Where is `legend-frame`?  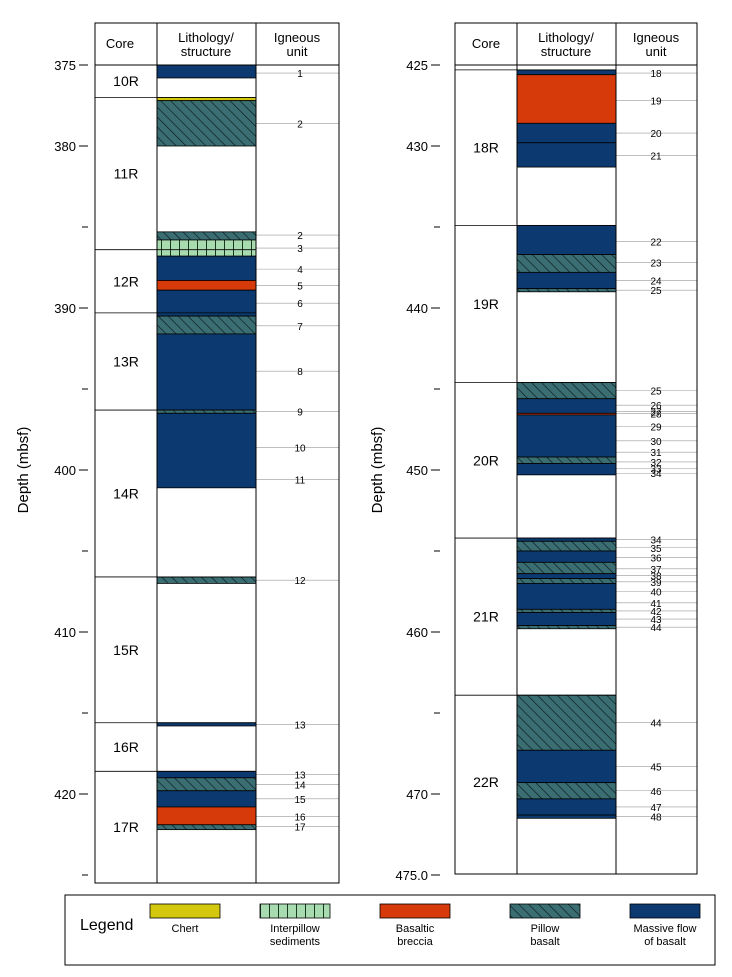
legend-frame is located at coordinates (390, 930).